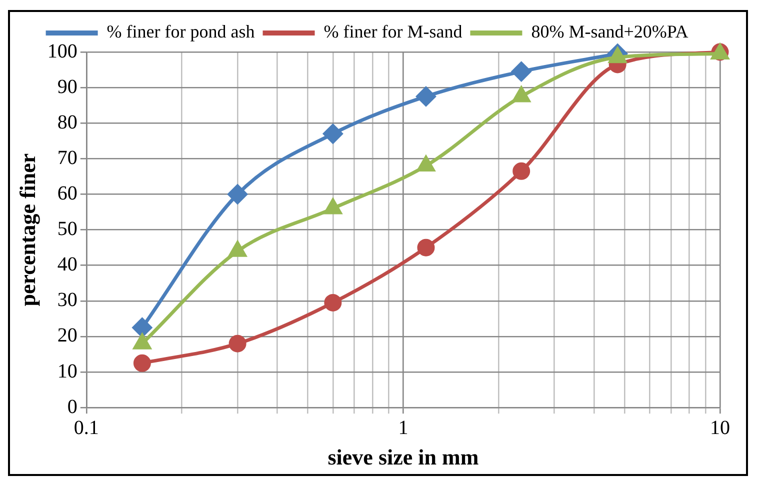  What do you see at coordinates (67, 300) in the screenshot?
I see `y-tick-label: 30` at bounding box center [67, 300].